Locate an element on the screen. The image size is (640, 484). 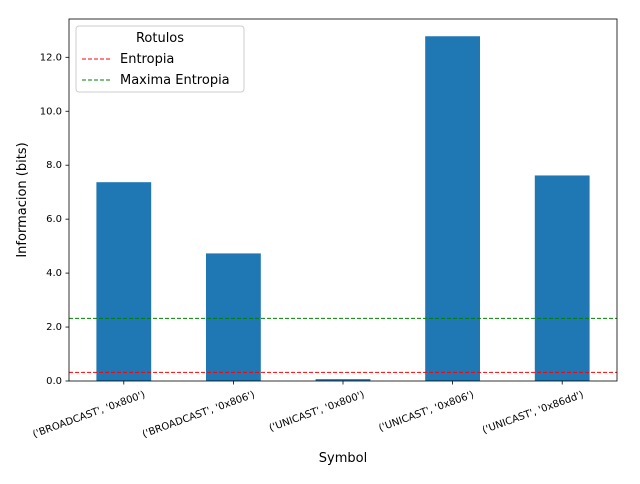
x-tick-label-2: ('UNICAST', '0x800') is located at coordinates (317, 411).